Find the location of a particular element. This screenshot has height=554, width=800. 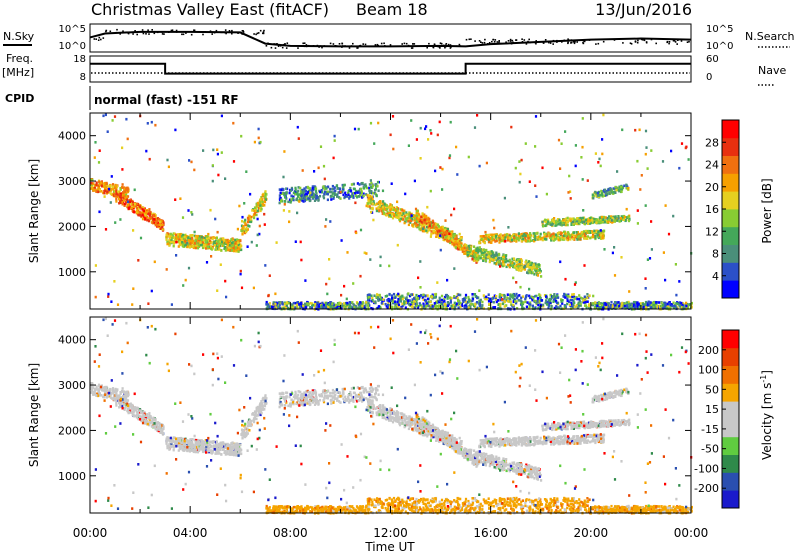

noise-top-left: 10^5 is located at coordinates (72, 29).